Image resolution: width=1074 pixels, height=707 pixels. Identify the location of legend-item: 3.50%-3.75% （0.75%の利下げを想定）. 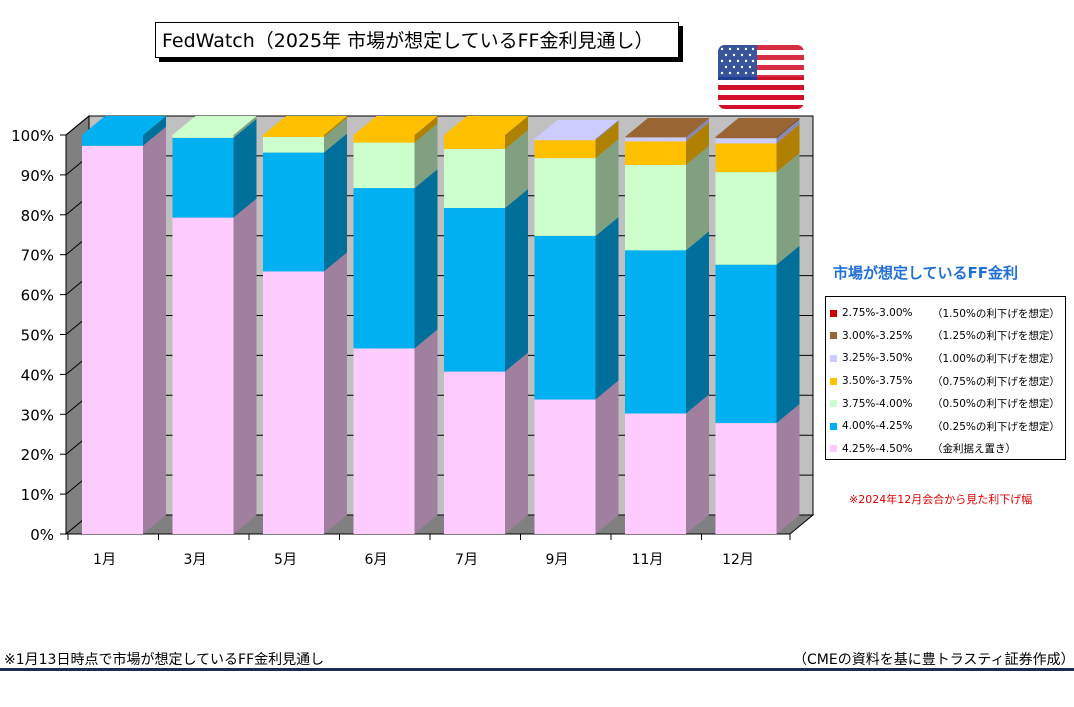
(947, 381).